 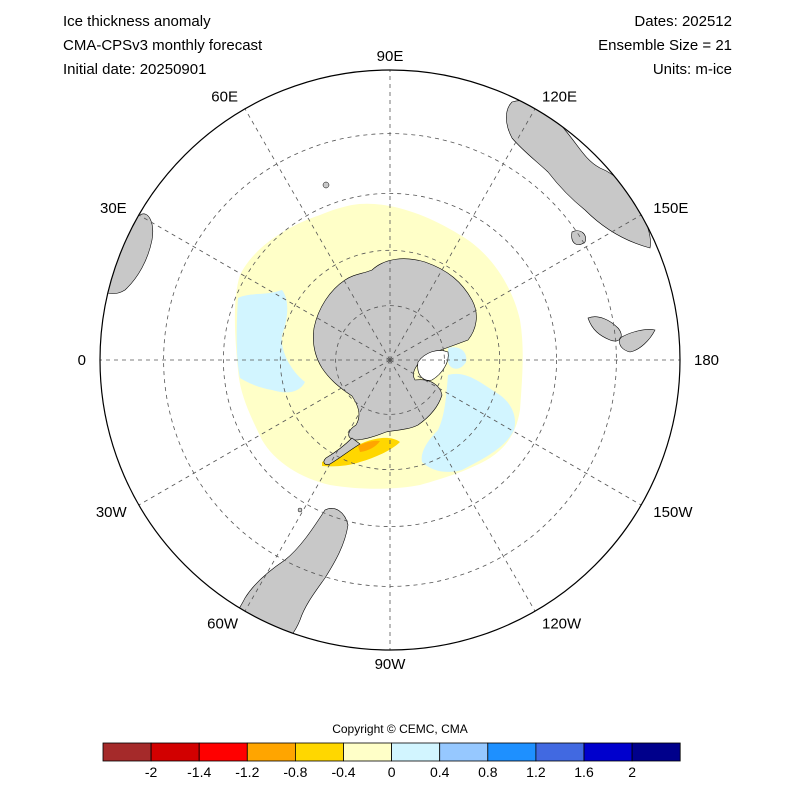 I want to click on units-label: Units: m-ice, so click(x=692, y=69).